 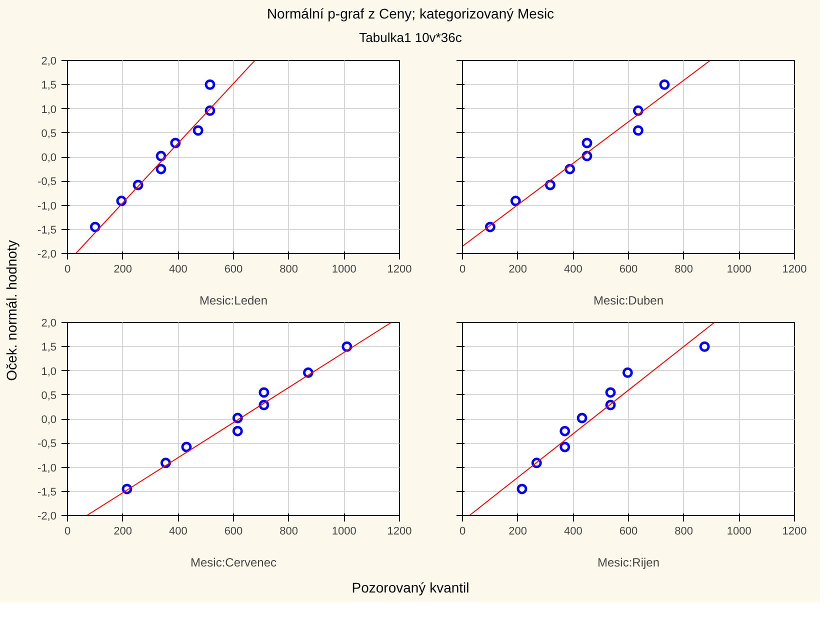 I want to click on text: Pozorovaný kvantil, so click(x=411, y=588).